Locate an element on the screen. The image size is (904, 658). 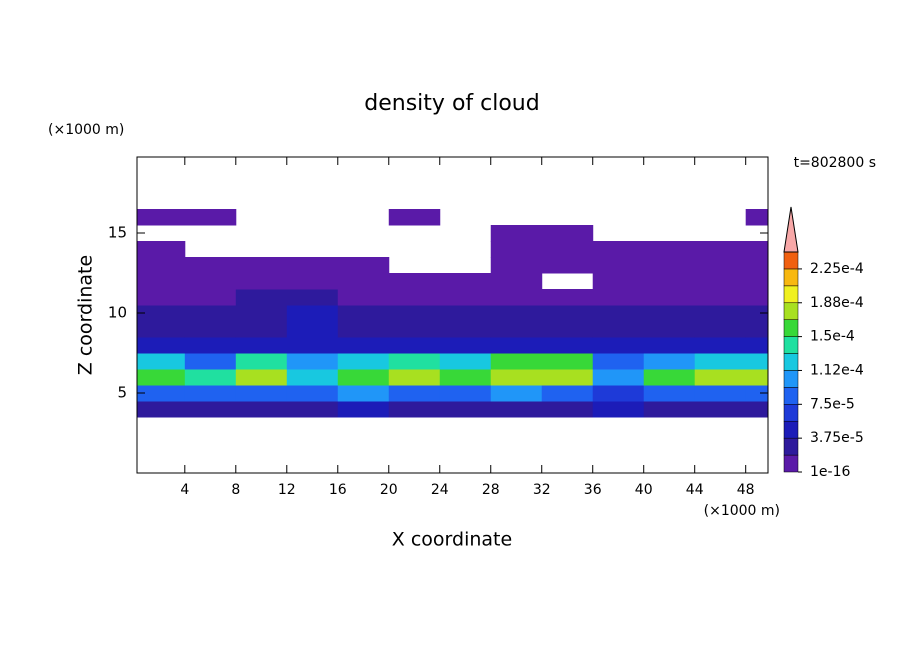
x-tick-label: 28 is located at coordinates (491, 490).